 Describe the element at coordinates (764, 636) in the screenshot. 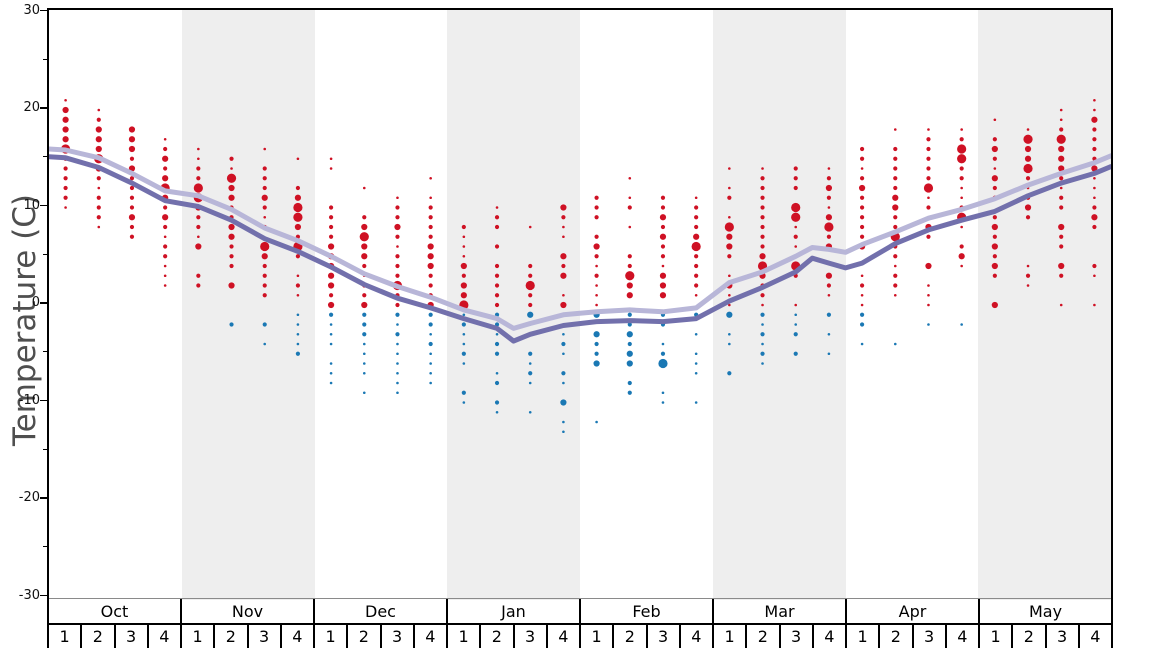

I see `week-cell-mar-2: 2` at that location.